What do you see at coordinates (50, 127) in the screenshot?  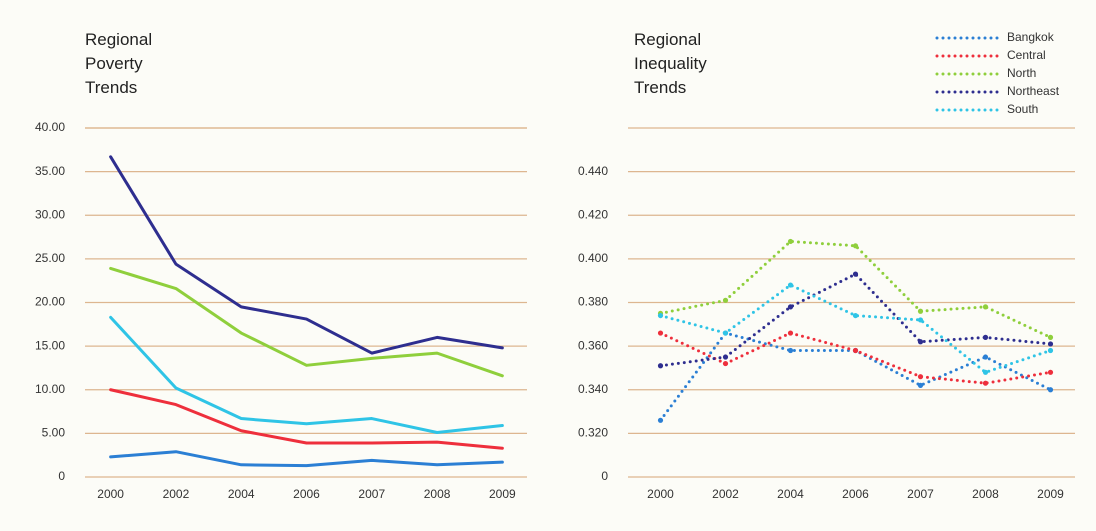 I see `y-tick-label: 40.00` at bounding box center [50, 127].